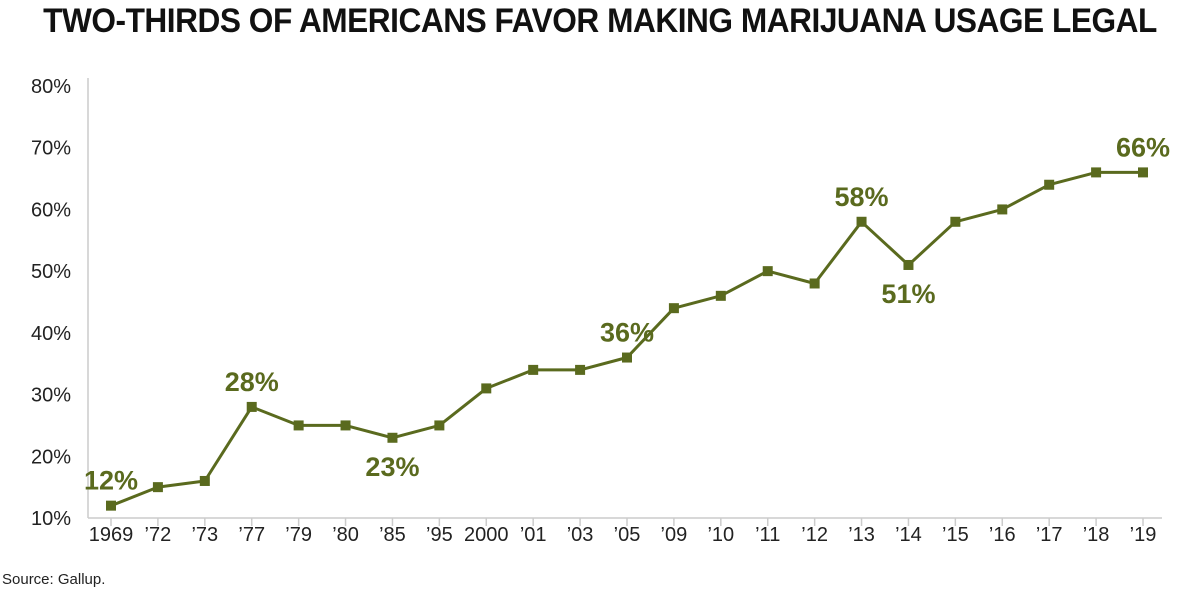  I want to click on x-tick-label: 2000, so click(486, 535).